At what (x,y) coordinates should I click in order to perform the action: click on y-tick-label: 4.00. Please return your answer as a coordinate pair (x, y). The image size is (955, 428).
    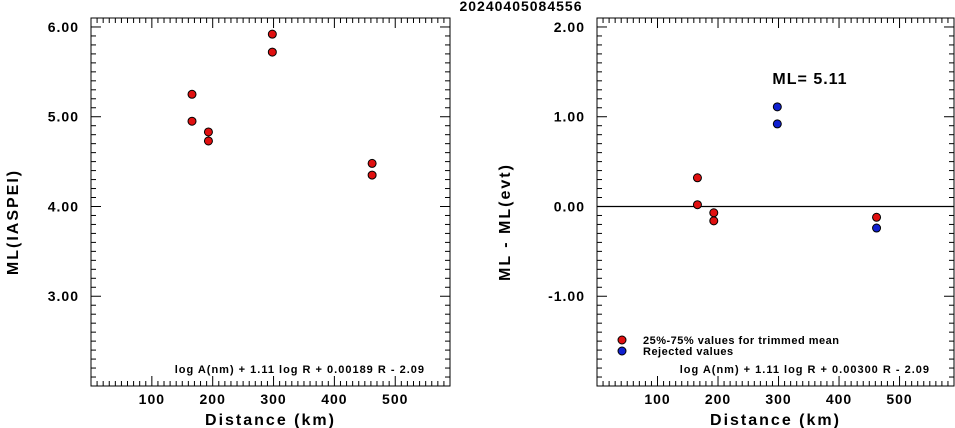
    Looking at the image, I should click on (63, 206).